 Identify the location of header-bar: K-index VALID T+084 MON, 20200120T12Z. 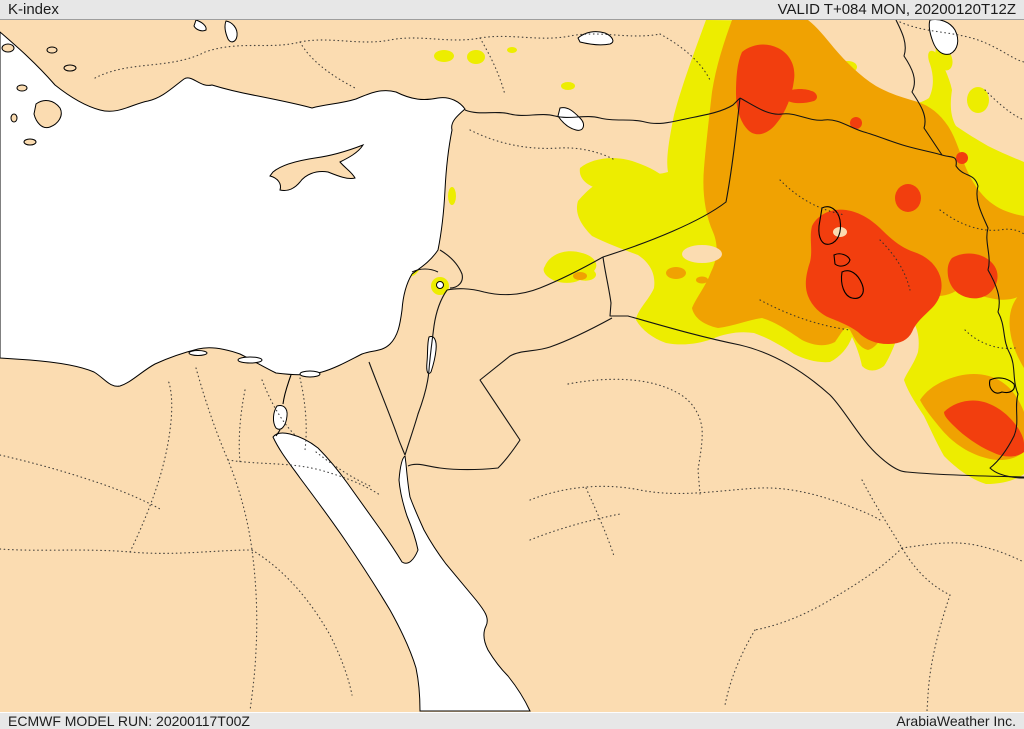
(512, 10).